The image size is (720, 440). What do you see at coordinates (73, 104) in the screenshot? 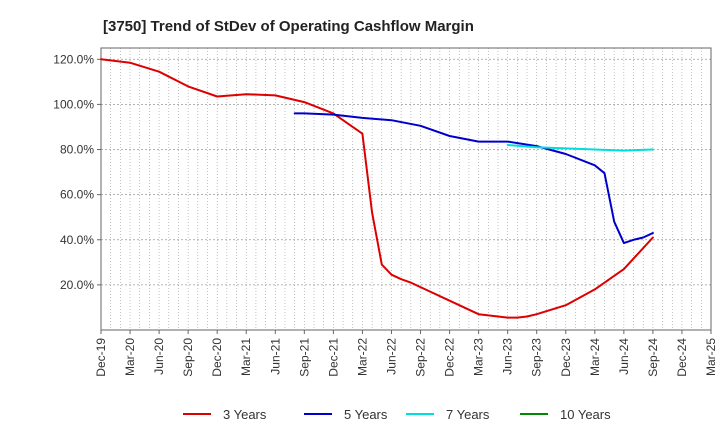
I see `y-tick-label: 100.0%` at bounding box center [73, 104].